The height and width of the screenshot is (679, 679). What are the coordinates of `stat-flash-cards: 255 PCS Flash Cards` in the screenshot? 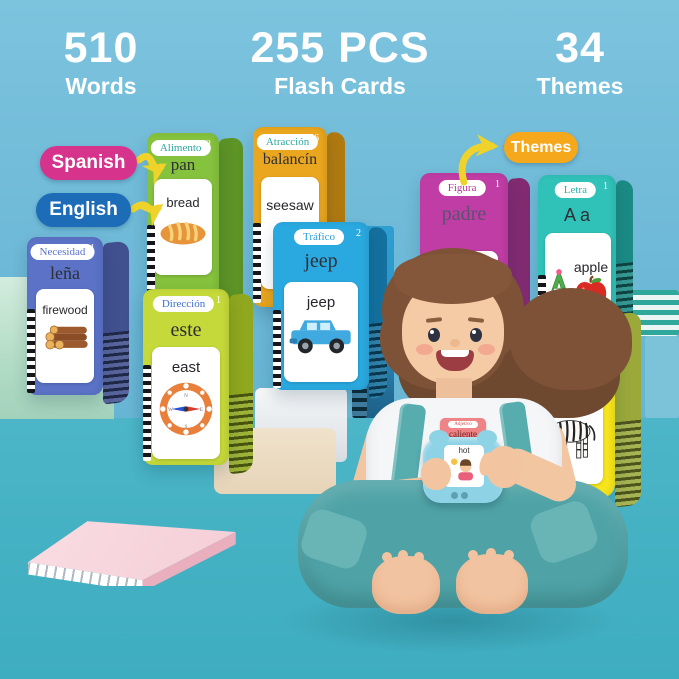 It's located at (340, 62).